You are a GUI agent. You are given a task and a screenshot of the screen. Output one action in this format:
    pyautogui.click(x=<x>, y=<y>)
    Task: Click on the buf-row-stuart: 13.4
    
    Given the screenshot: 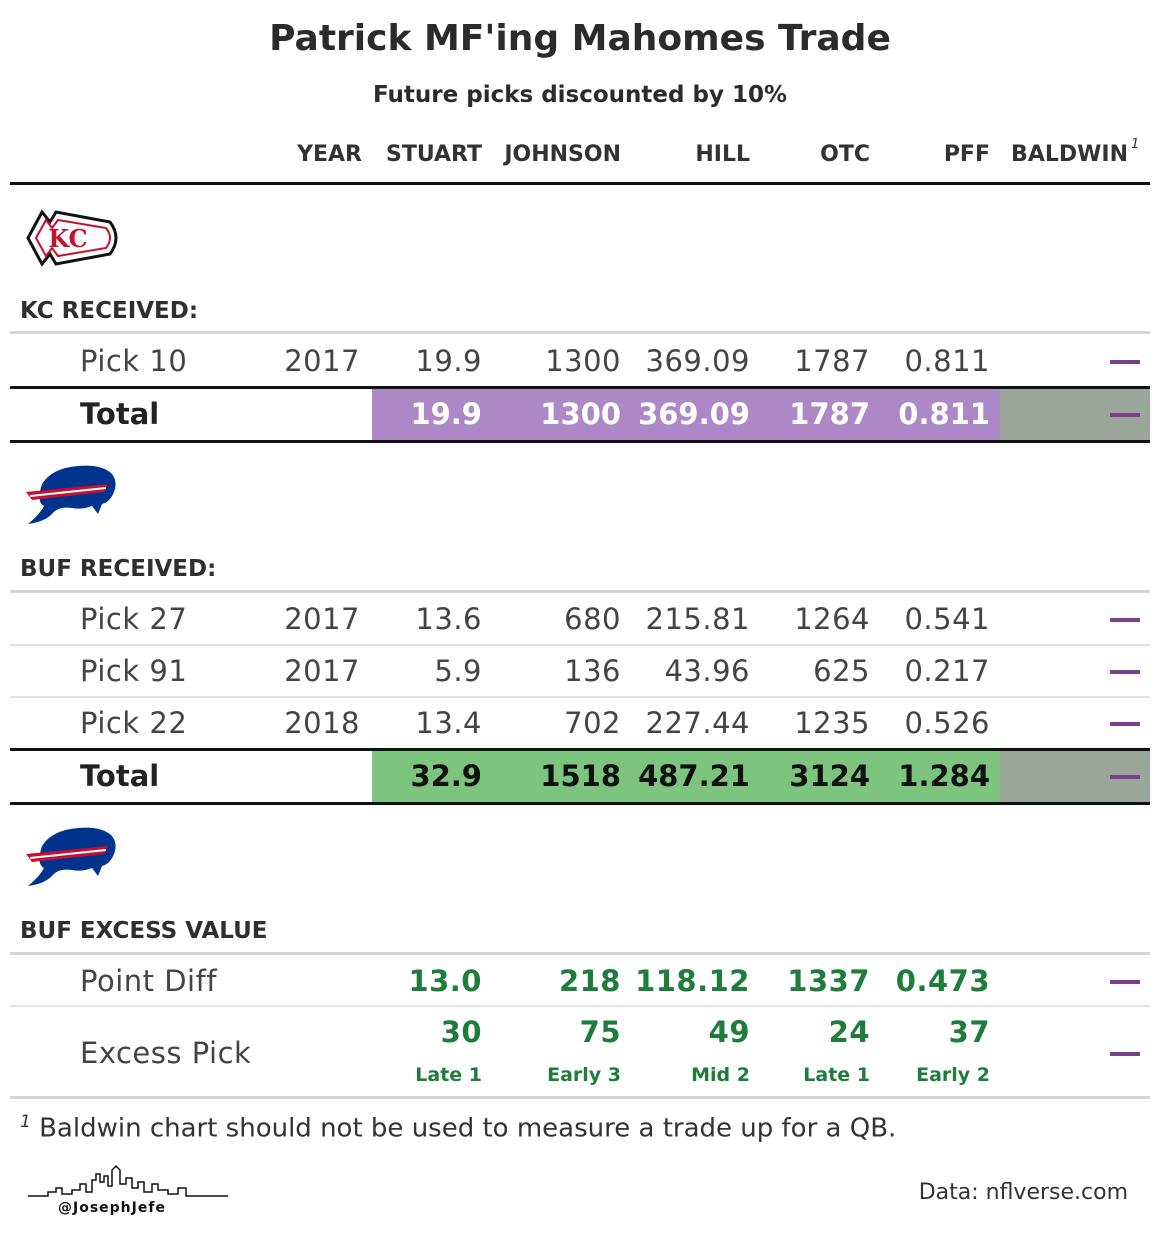 What is the action you would take?
    pyautogui.click(x=448, y=723)
    